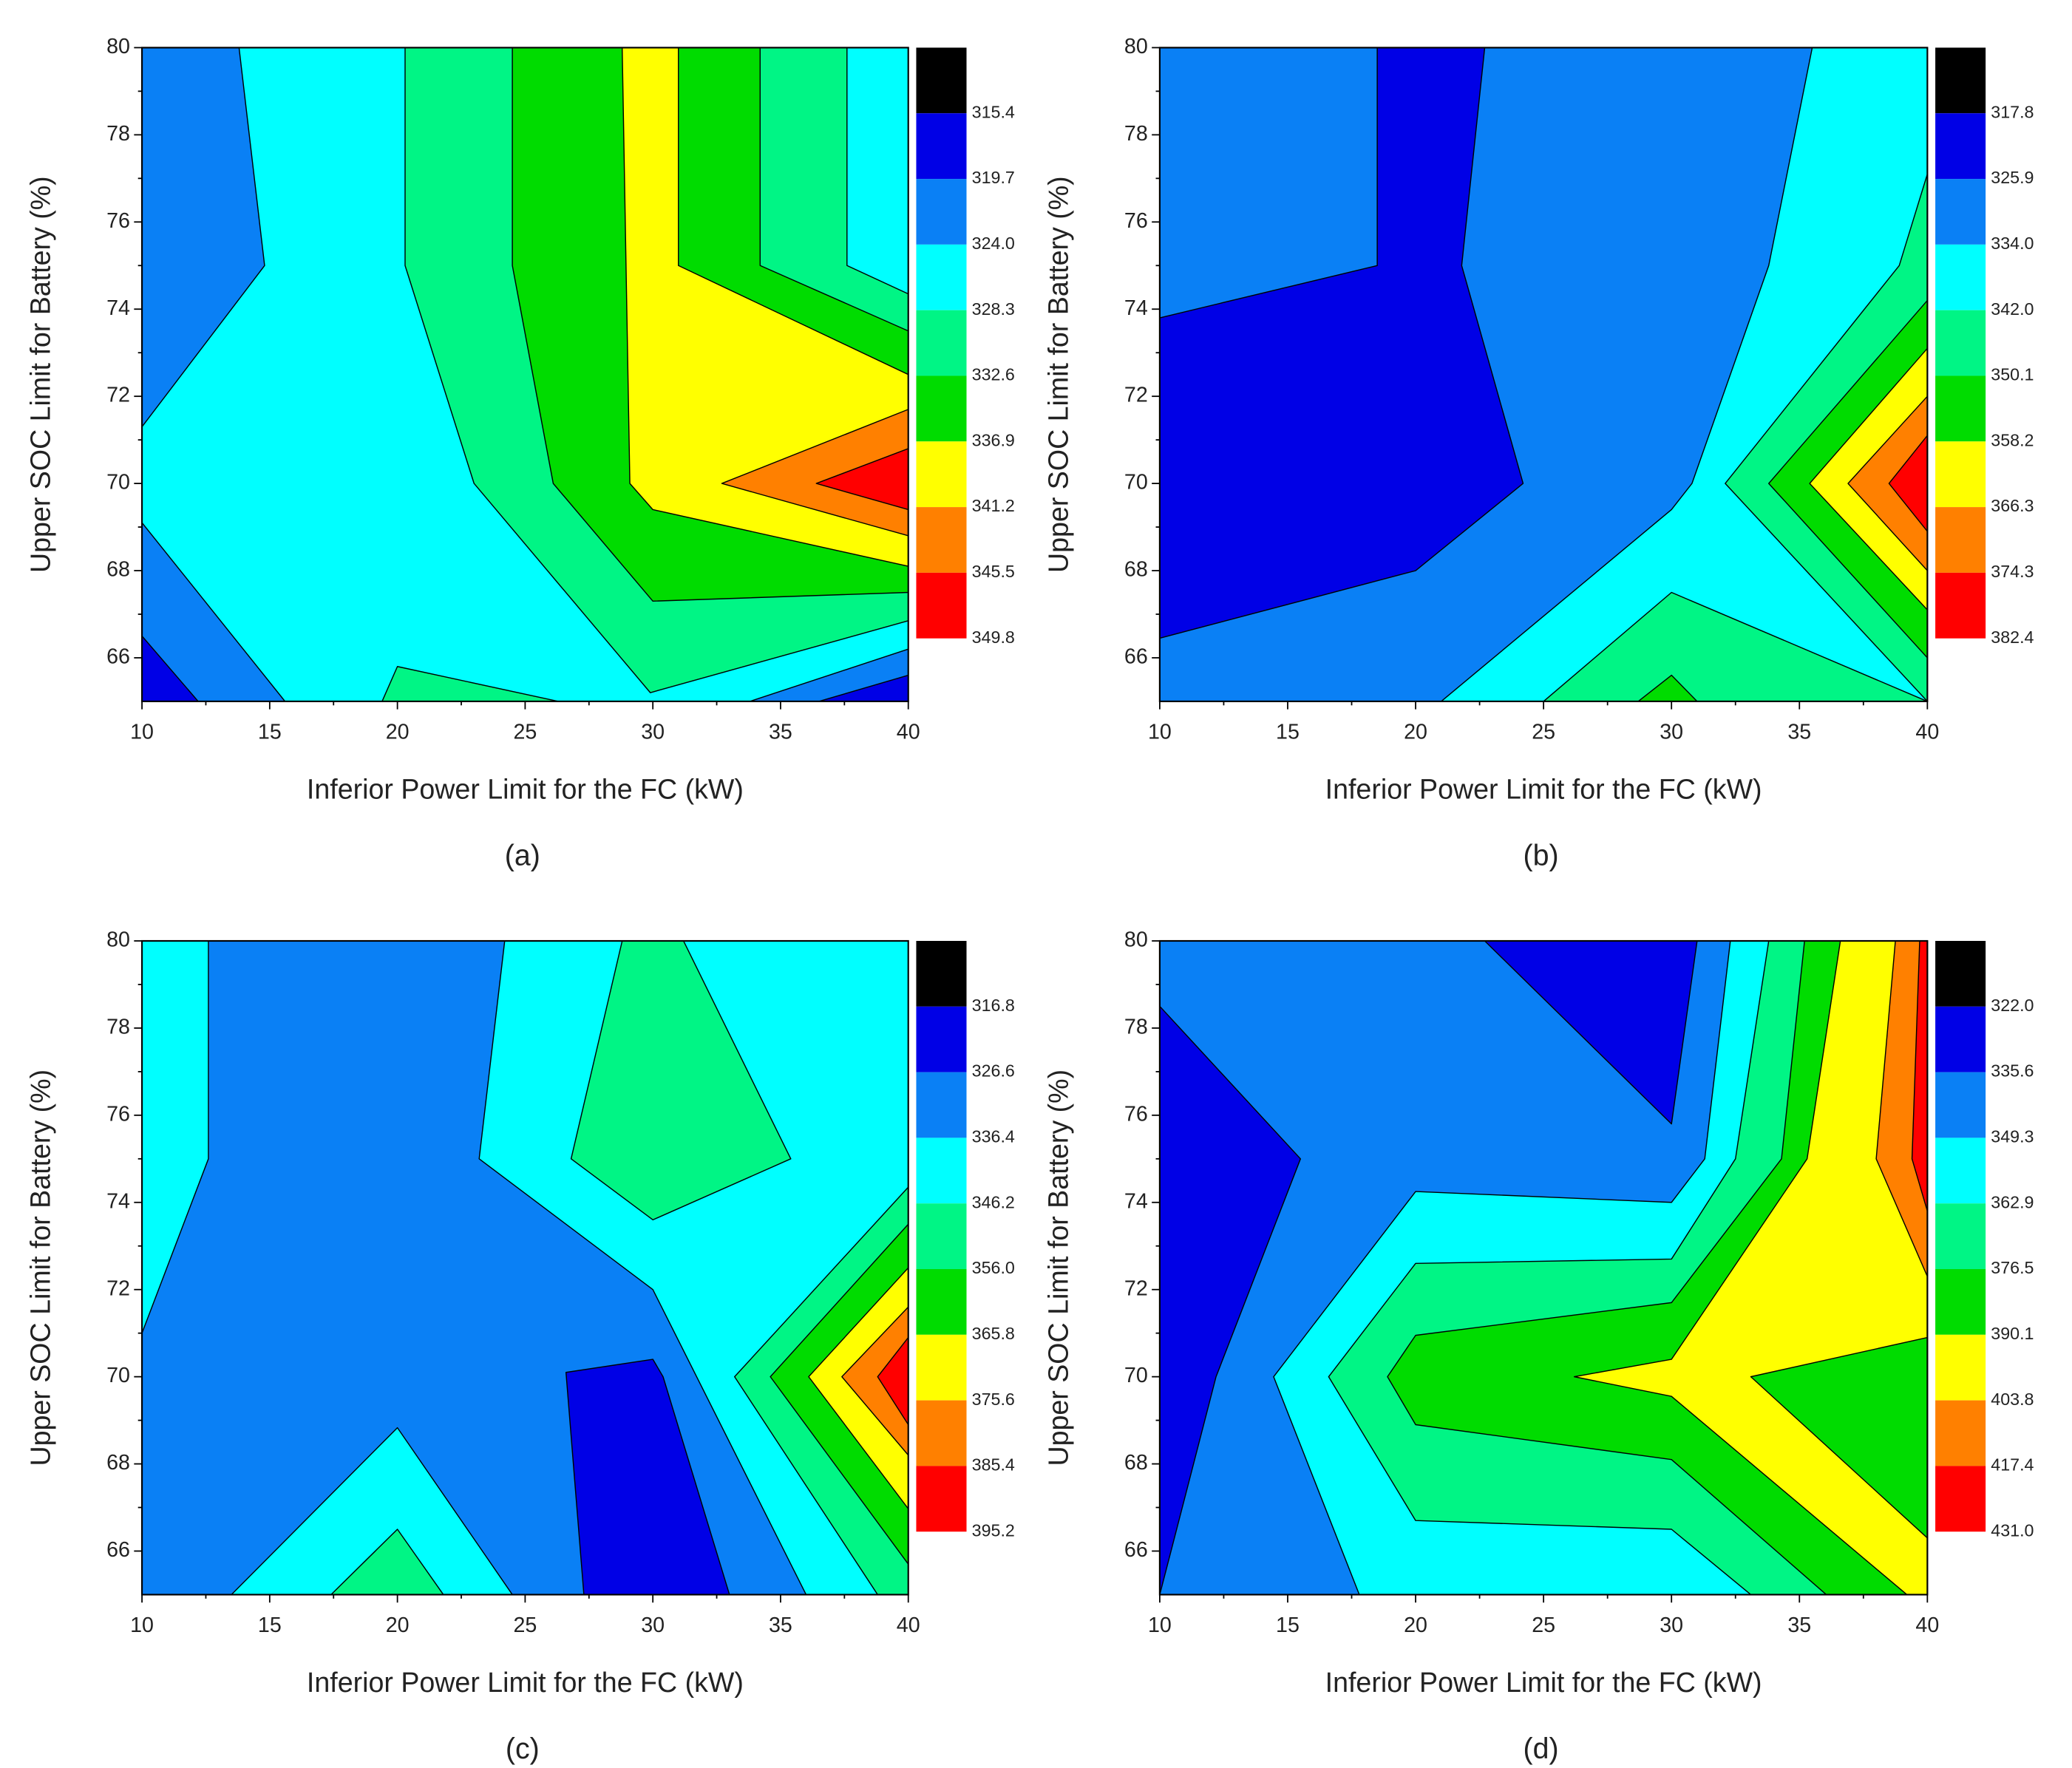  I want to click on colorbar-label: 431.0, so click(2012, 1530).